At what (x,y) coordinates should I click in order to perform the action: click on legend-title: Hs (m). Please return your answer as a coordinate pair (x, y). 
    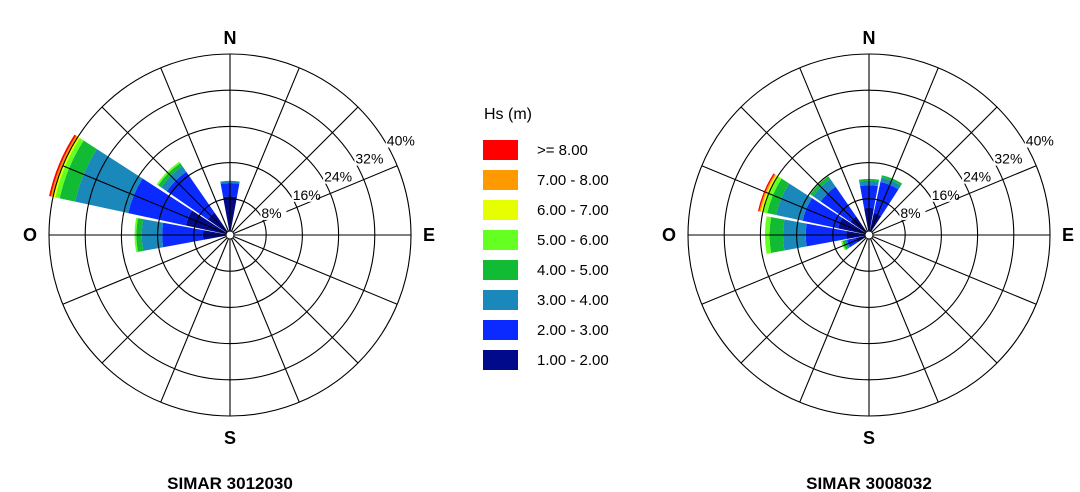
    Looking at the image, I should click on (508, 114).